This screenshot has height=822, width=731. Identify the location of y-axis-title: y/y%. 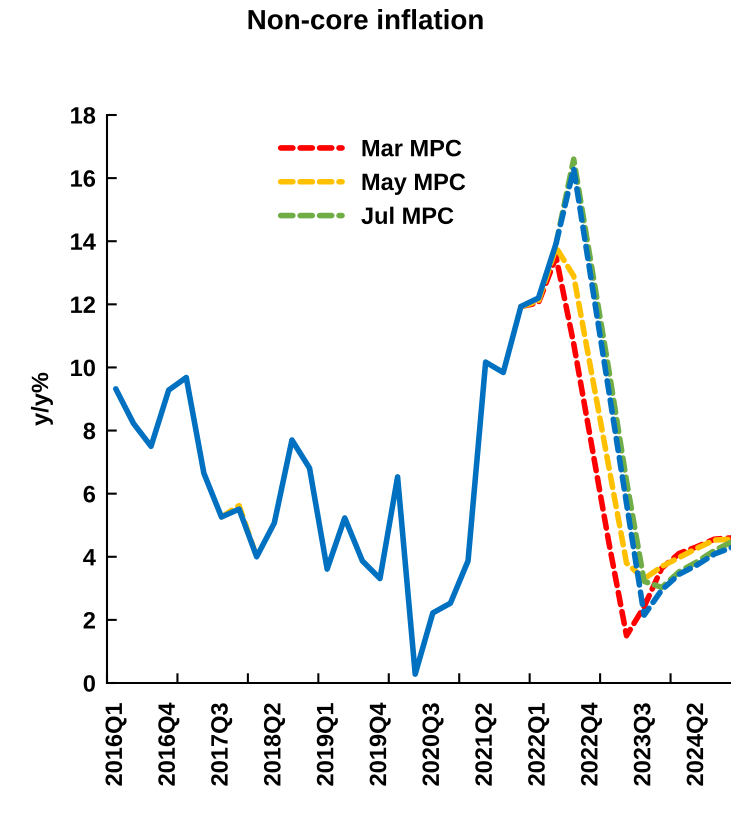
(41, 399).